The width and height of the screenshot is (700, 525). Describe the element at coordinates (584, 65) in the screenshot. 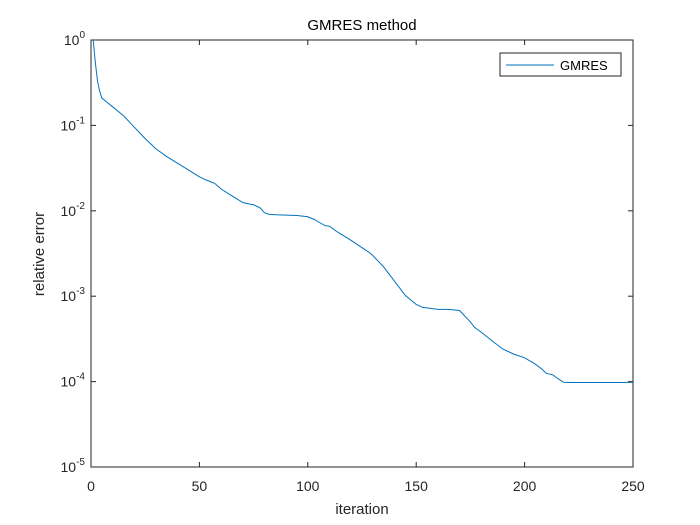

I see `legend-label-gmres: GMRES` at that location.